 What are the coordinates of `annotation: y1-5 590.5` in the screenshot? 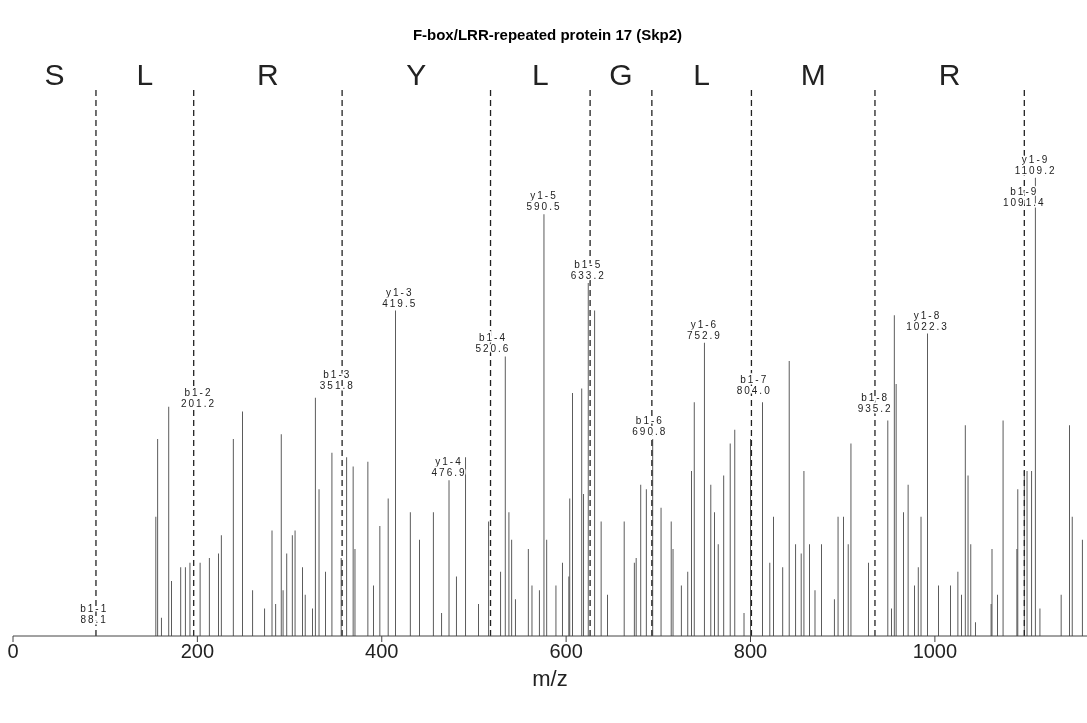 It's located at (544, 201).